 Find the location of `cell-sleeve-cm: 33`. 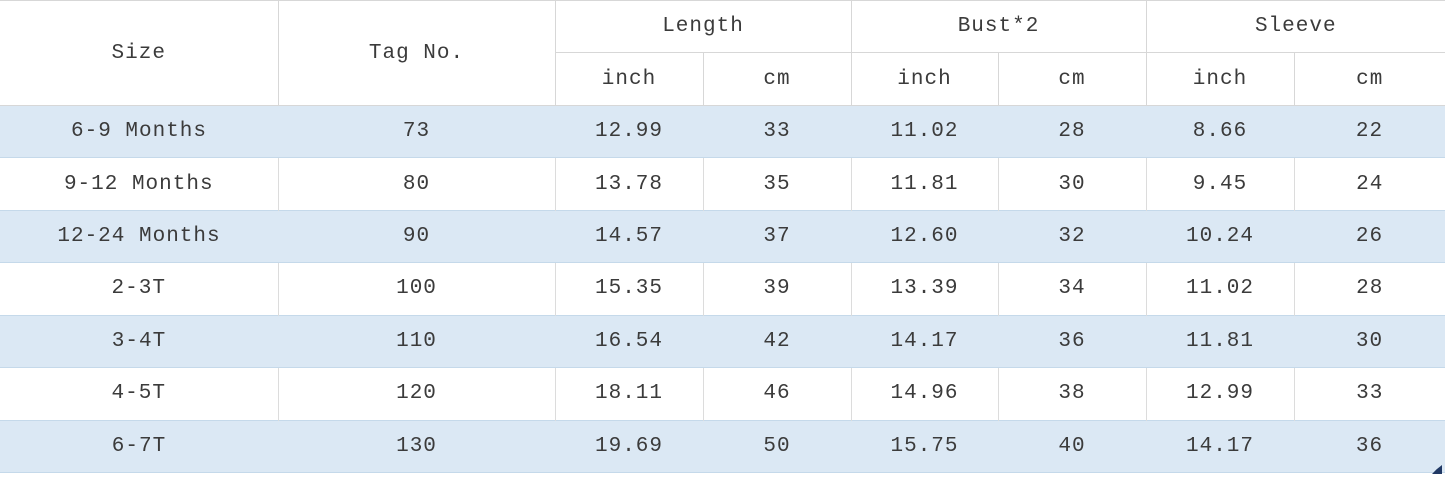

cell-sleeve-cm: 33 is located at coordinates (1369, 394).